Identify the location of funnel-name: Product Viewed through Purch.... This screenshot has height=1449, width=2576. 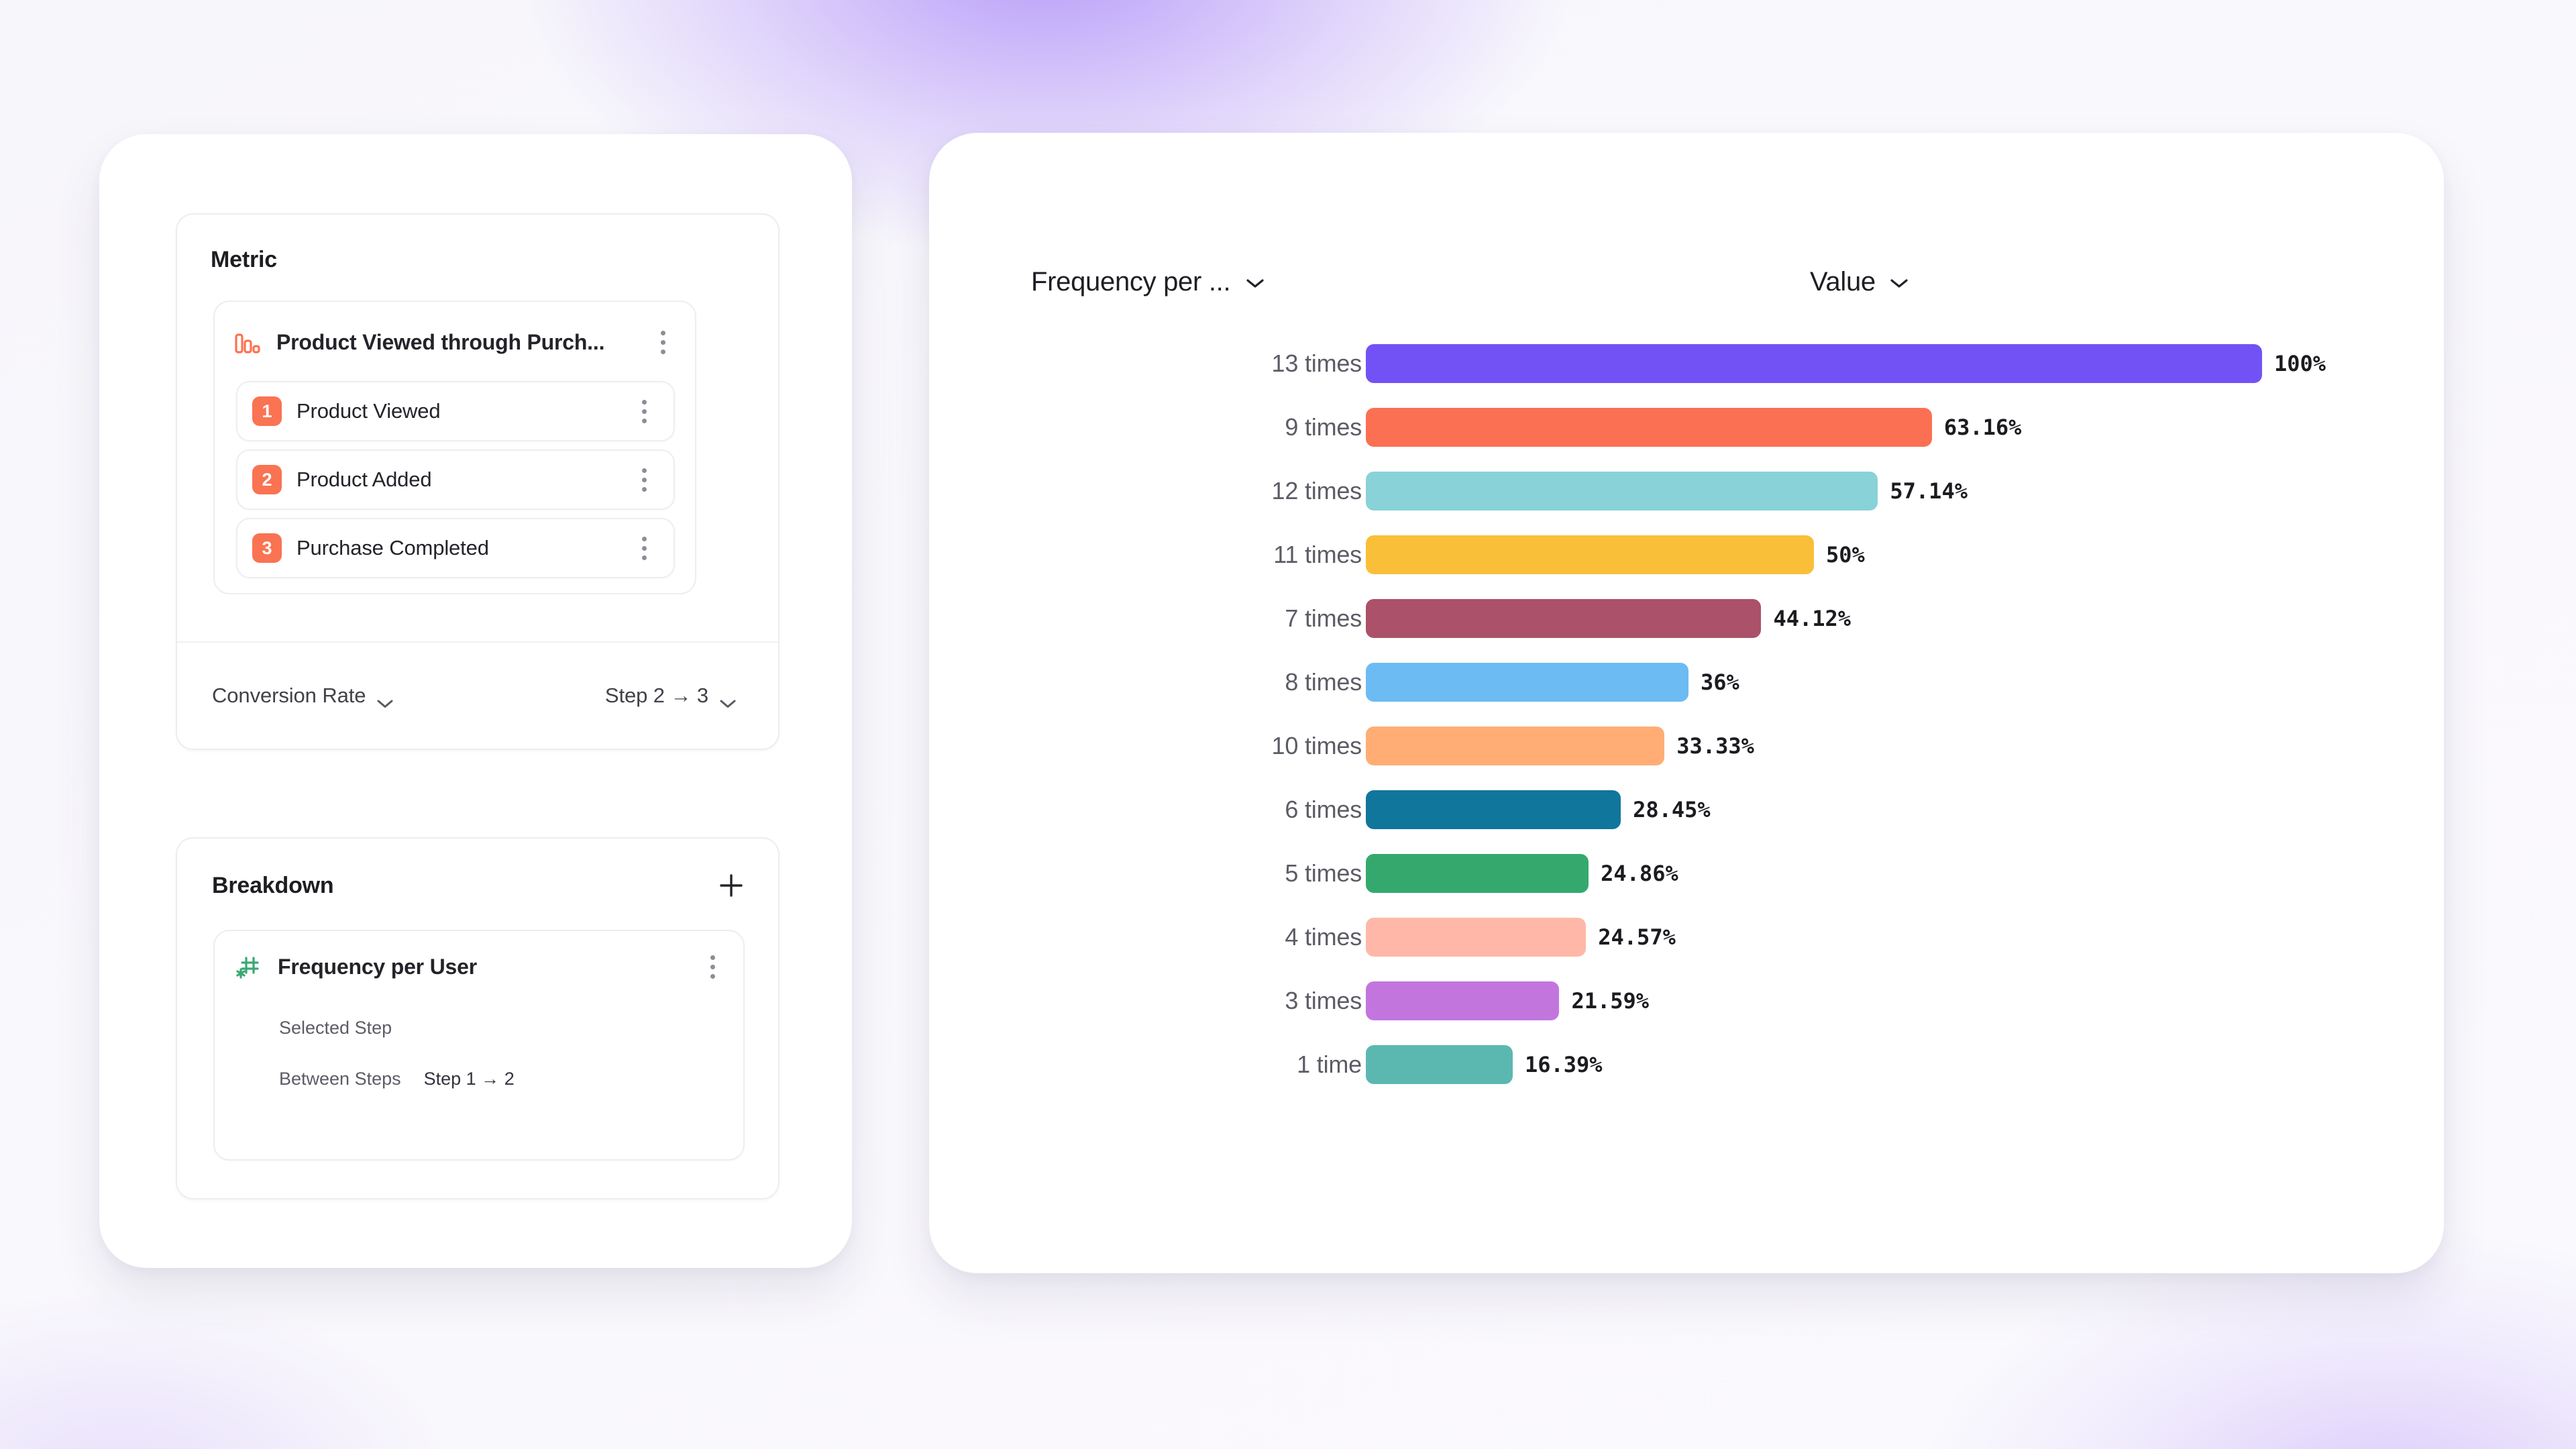
(440, 341).